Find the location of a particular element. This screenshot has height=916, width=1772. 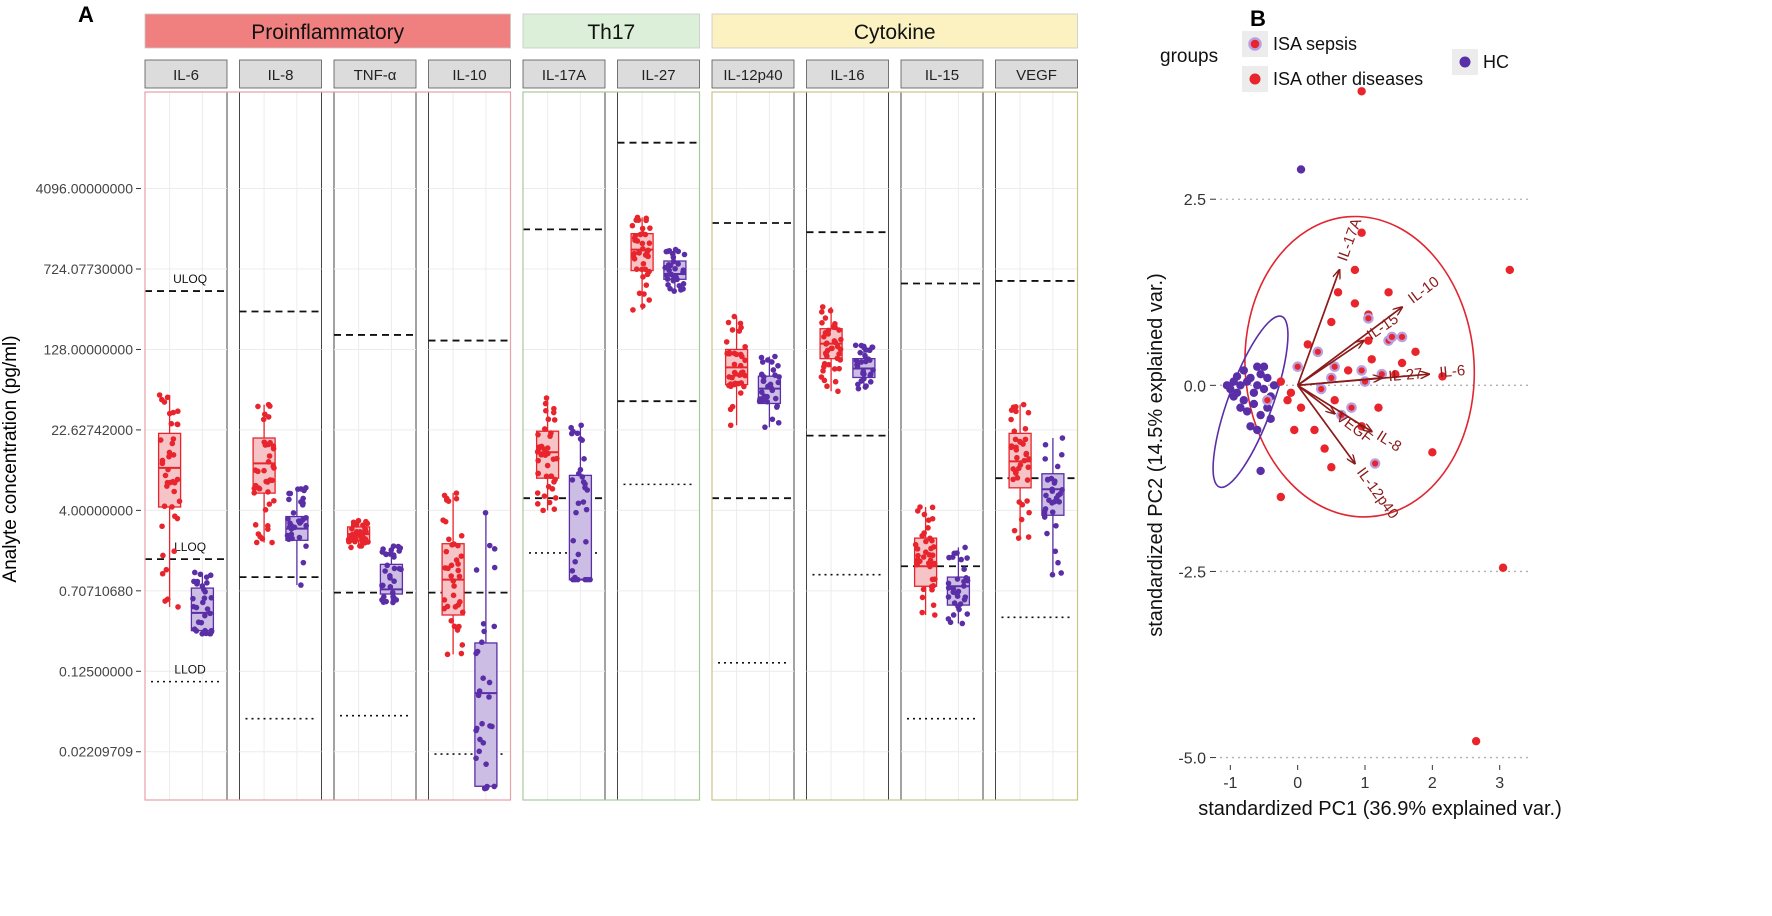

legend-label: ISA other diseases is located at coordinates (1348, 79).